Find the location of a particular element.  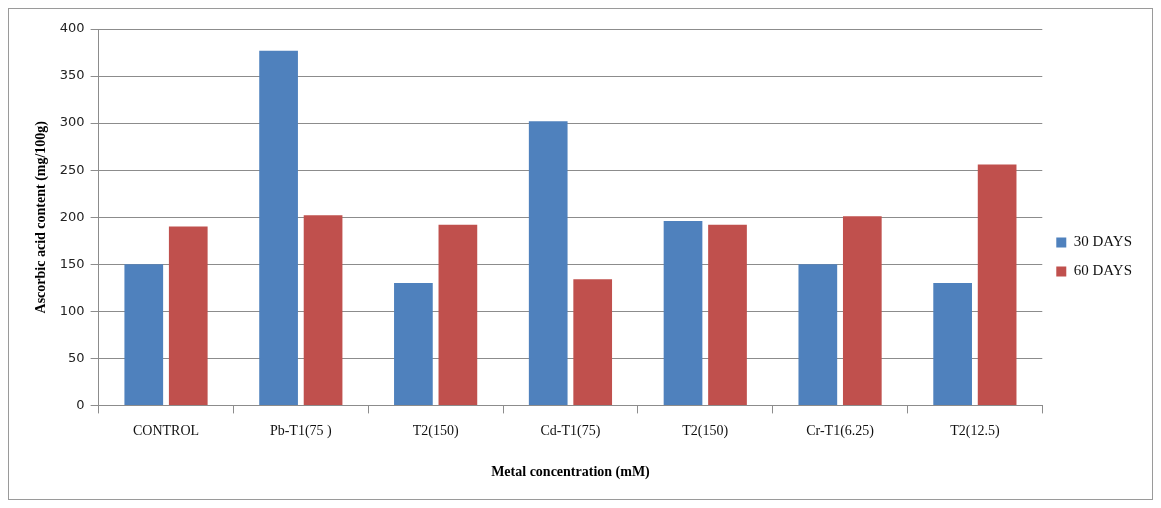

x-tick-label: Cr-T1(6.25) is located at coordinates (840, 431).